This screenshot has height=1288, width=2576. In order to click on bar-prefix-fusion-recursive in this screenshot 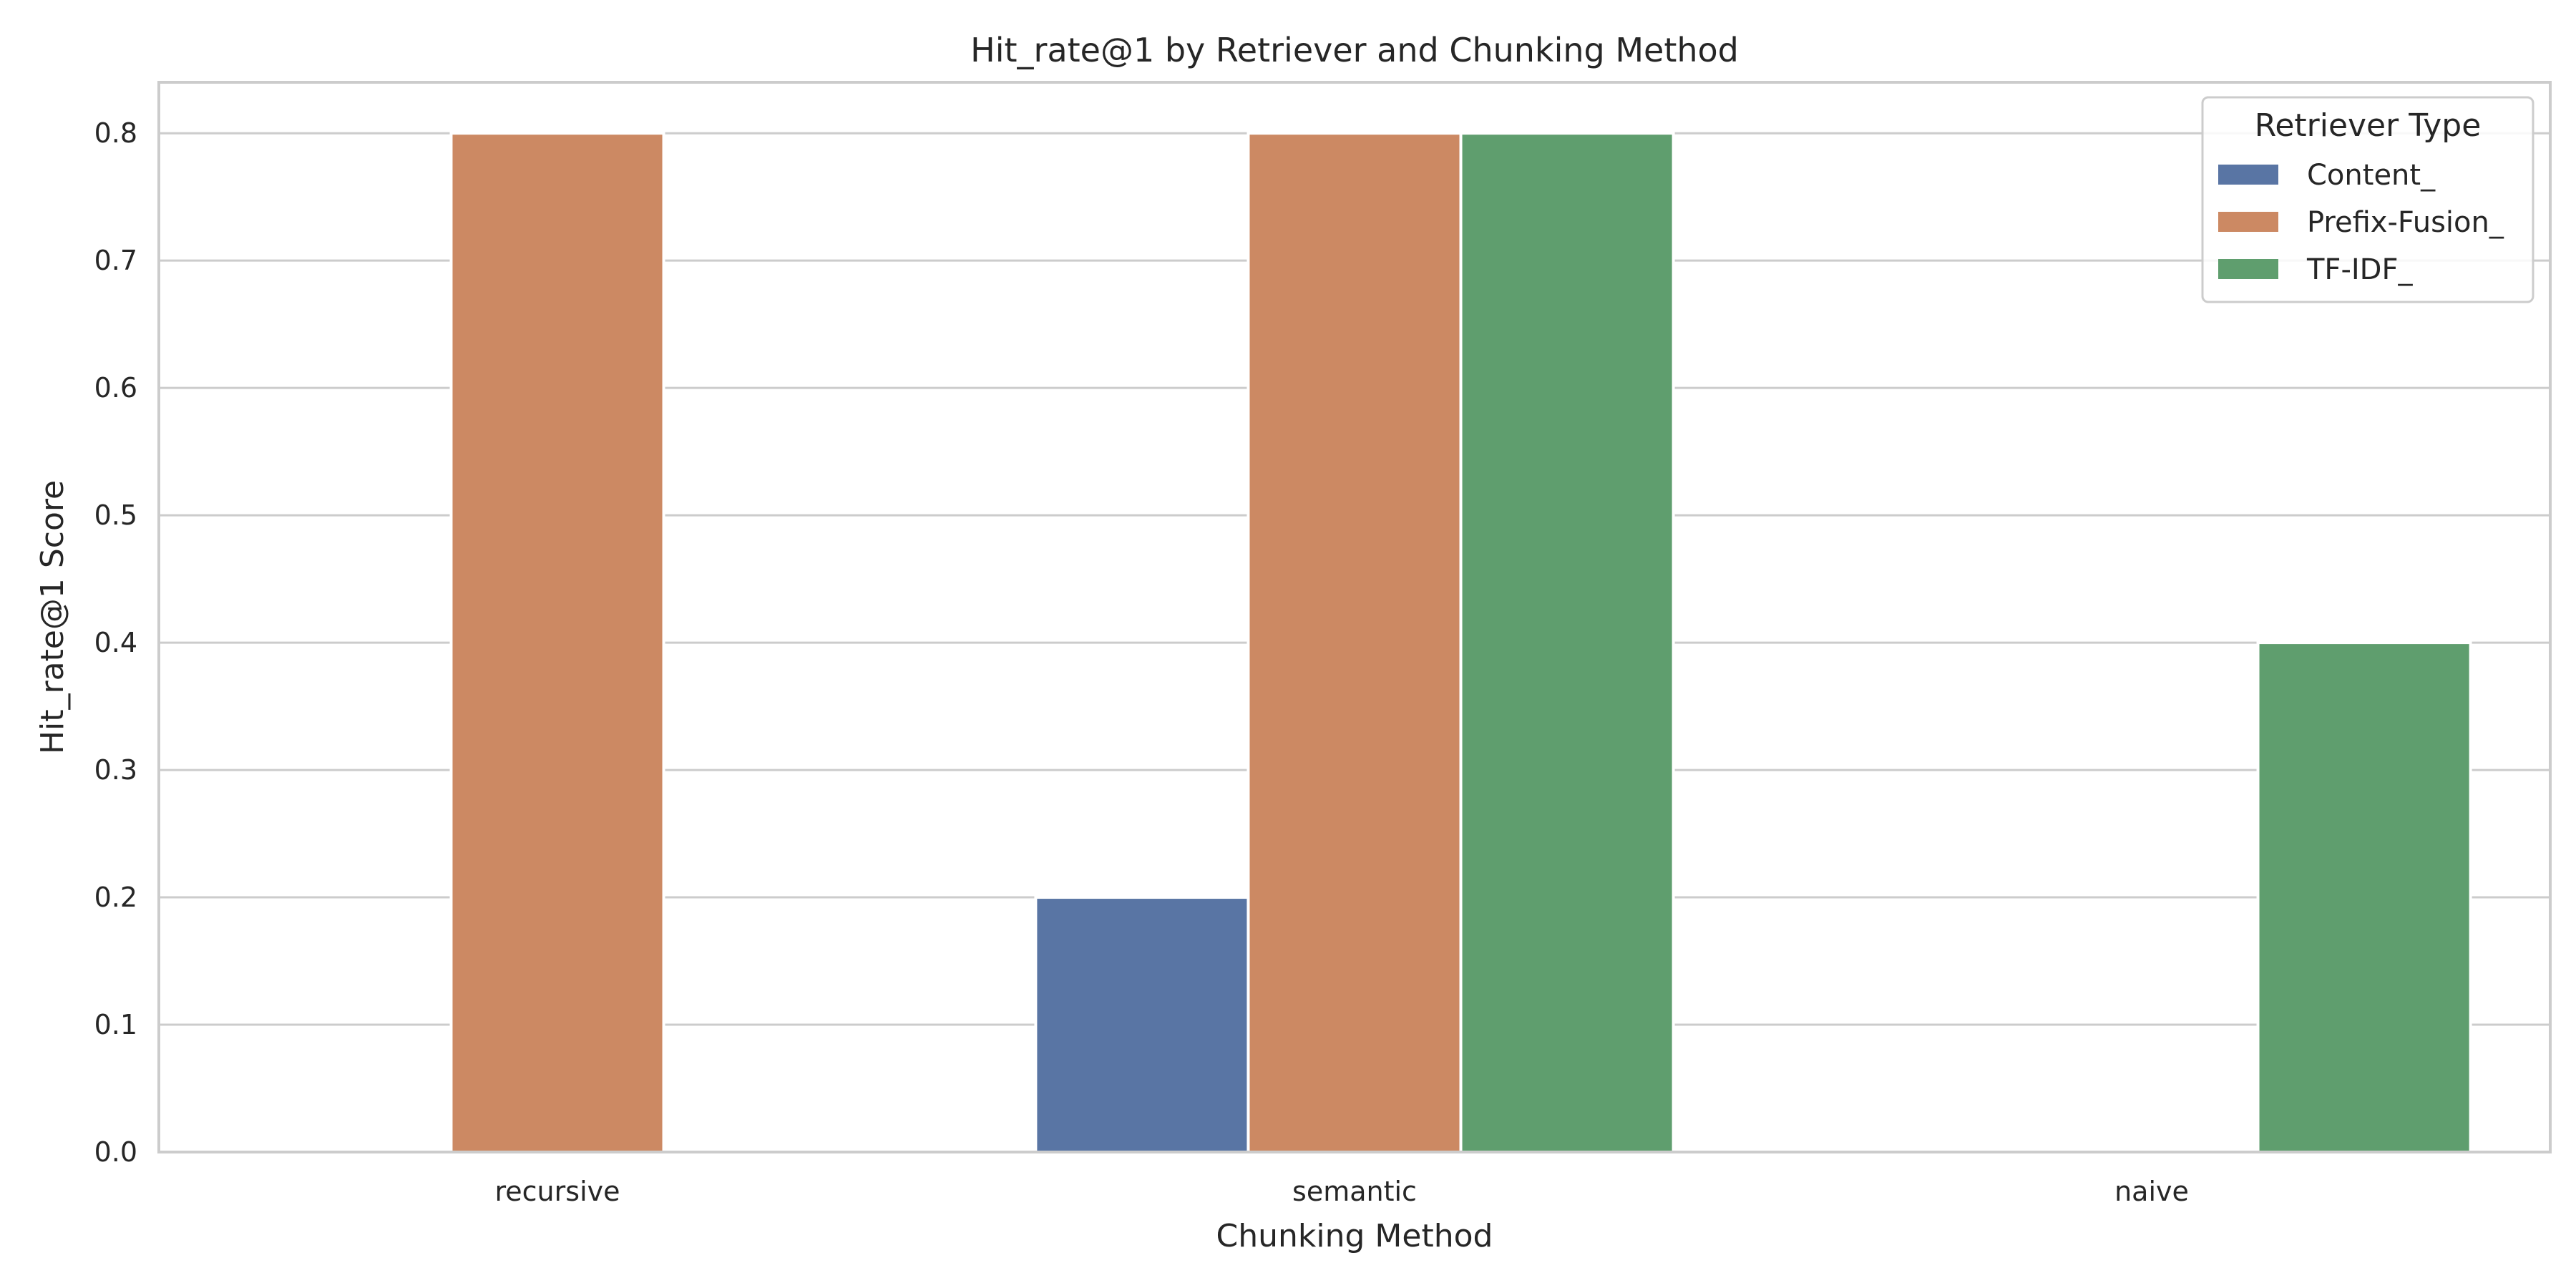, I will do `click(557, 643)`.